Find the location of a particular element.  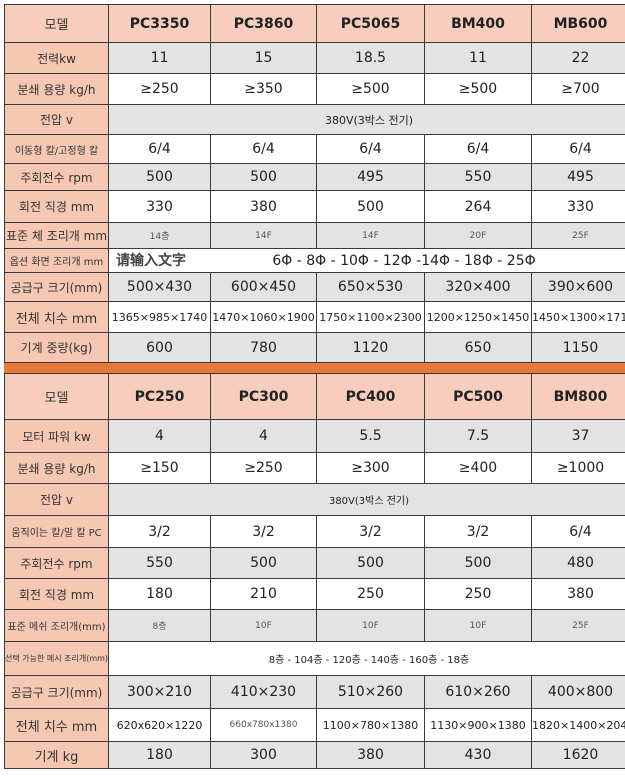

merged-cell: 6Φ - 8Φ - 10Φ - 12Φ -14Φ - 18Φ - 25Φ is located at coordinates (366, 260).